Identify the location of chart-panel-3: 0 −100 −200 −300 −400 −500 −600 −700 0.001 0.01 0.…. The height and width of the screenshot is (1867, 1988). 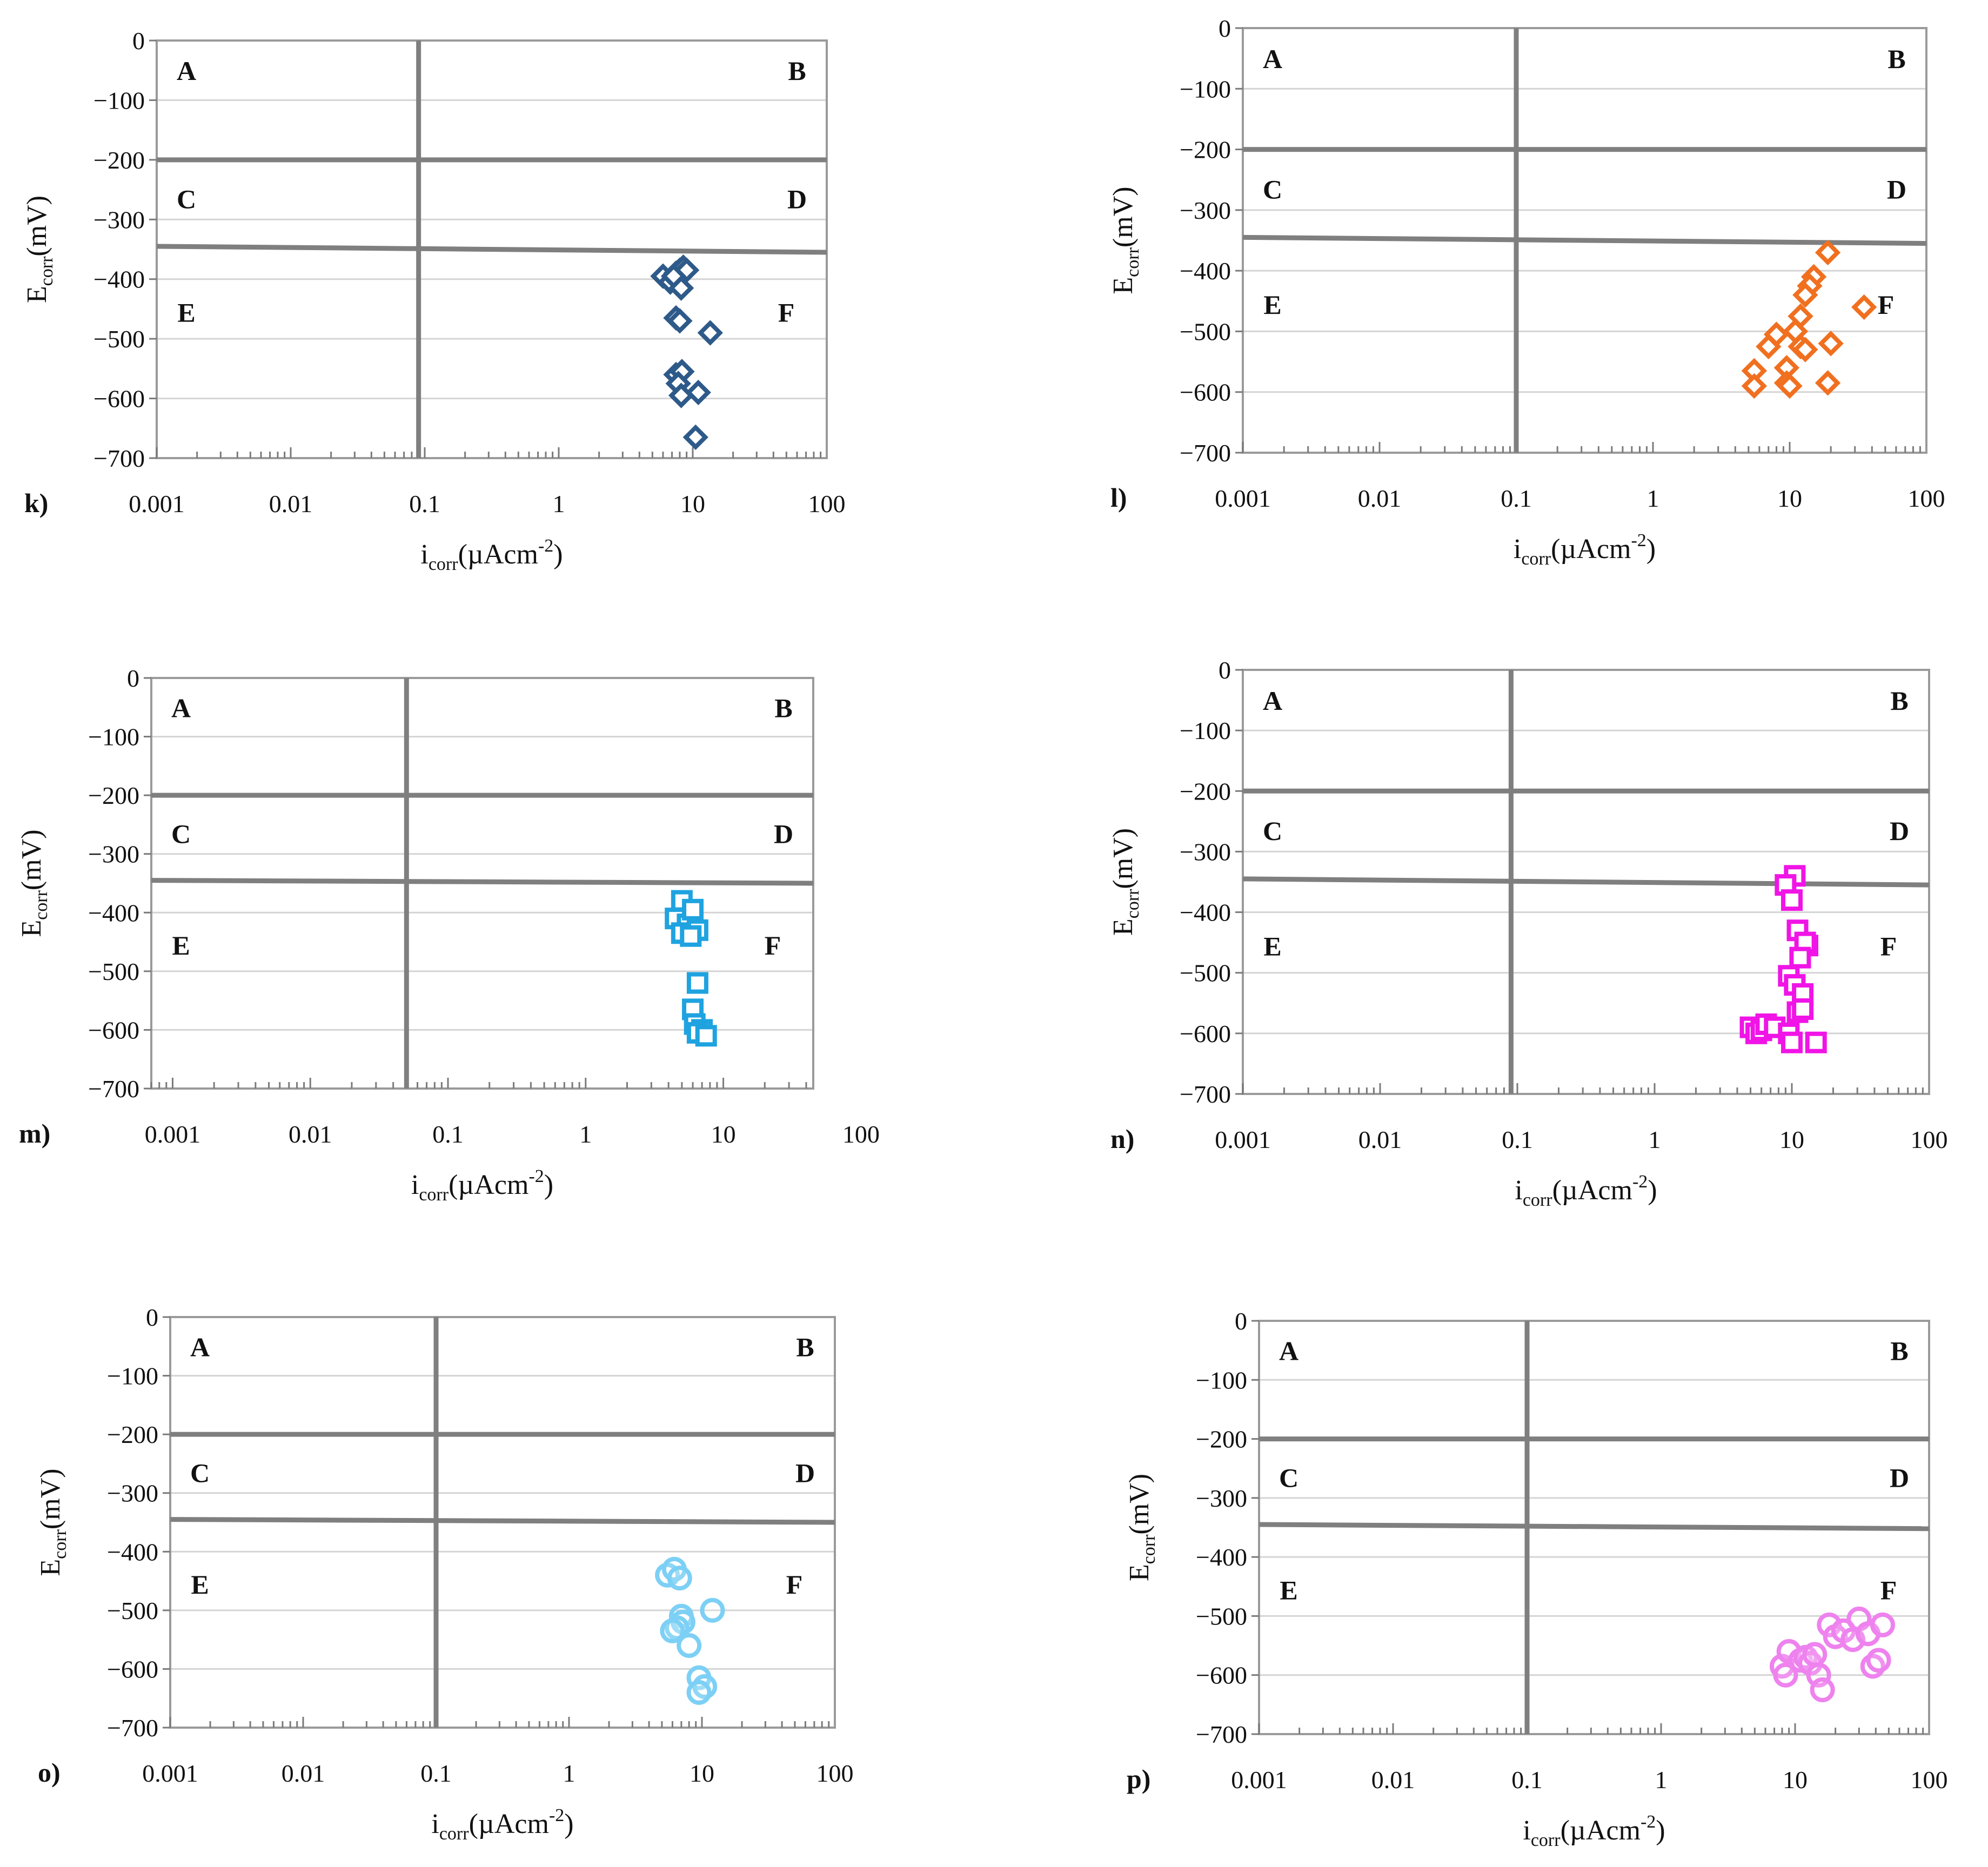
(1528, 933).